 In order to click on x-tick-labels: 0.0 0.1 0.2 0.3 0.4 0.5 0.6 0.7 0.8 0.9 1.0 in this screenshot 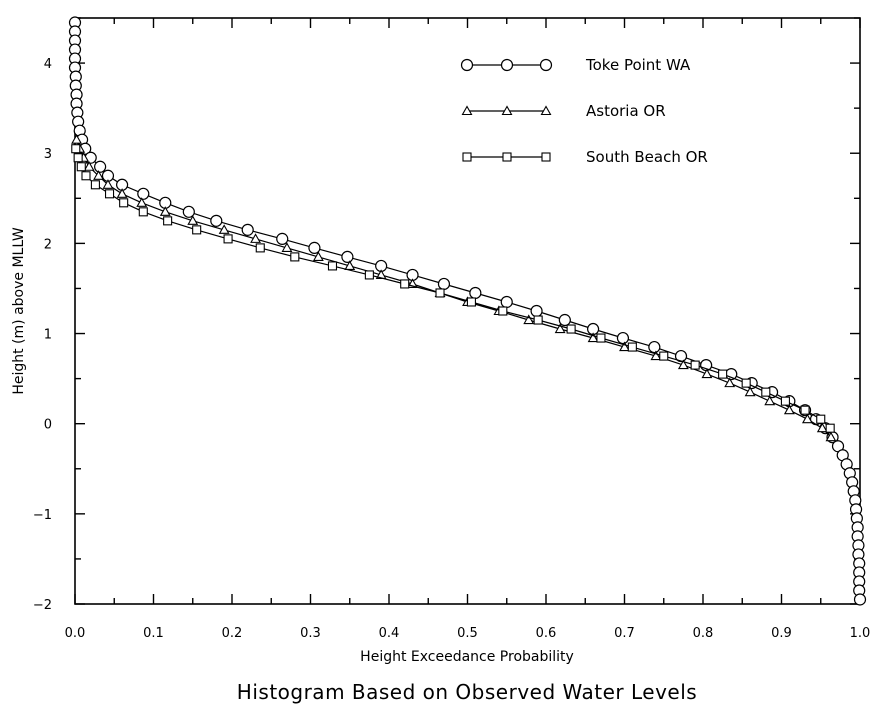, I will do `click(468, 633)`.